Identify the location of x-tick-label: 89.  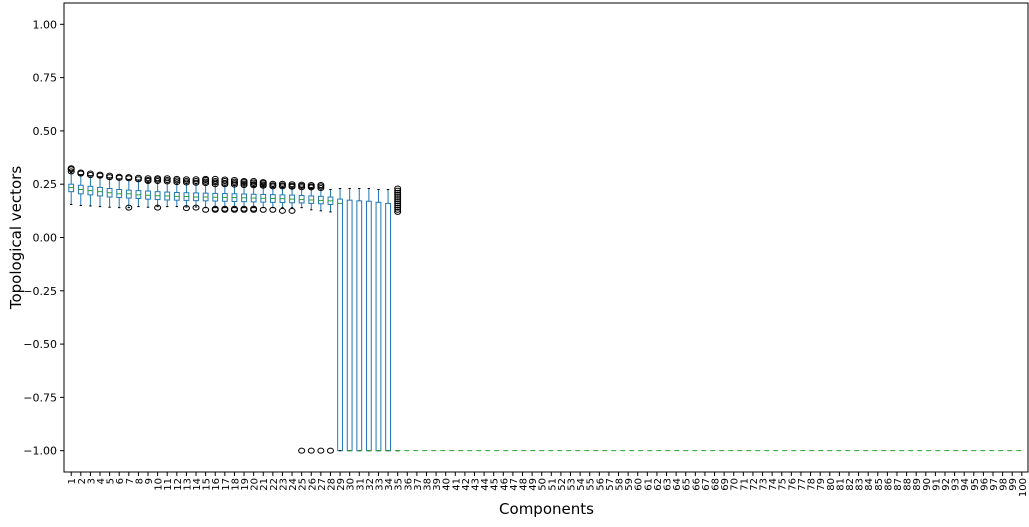
(917, 484).